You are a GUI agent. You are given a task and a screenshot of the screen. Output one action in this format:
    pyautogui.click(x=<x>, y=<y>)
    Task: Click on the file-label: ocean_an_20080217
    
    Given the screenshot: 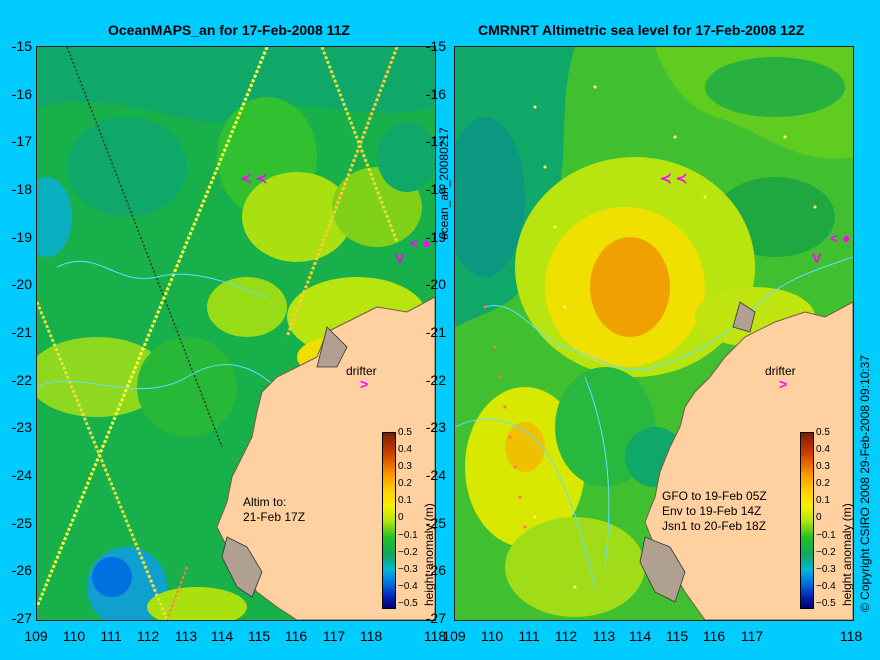 What is the action you would take?
    pyautogui.click(x=444, y=183)
    